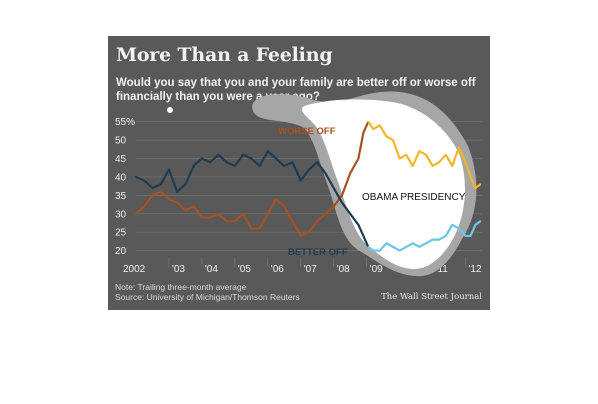  What do you see at coordinates (134, 269) in the screenshot?
I see `x-tick-label: 2002` at bounding box center [134, 269].